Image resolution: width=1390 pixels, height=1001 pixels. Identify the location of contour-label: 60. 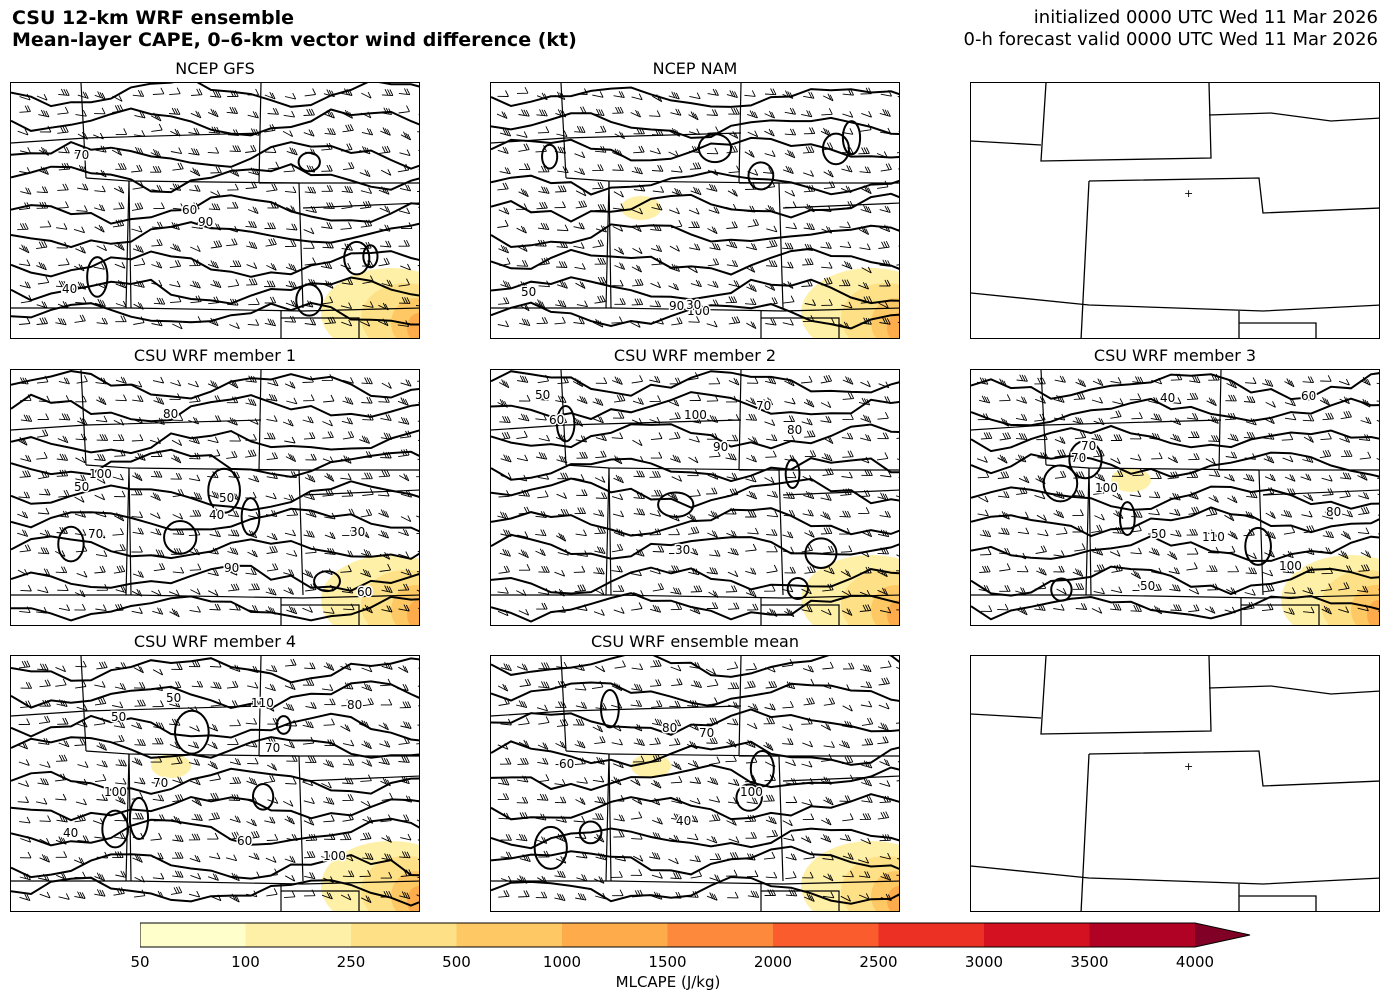
(566, 764).